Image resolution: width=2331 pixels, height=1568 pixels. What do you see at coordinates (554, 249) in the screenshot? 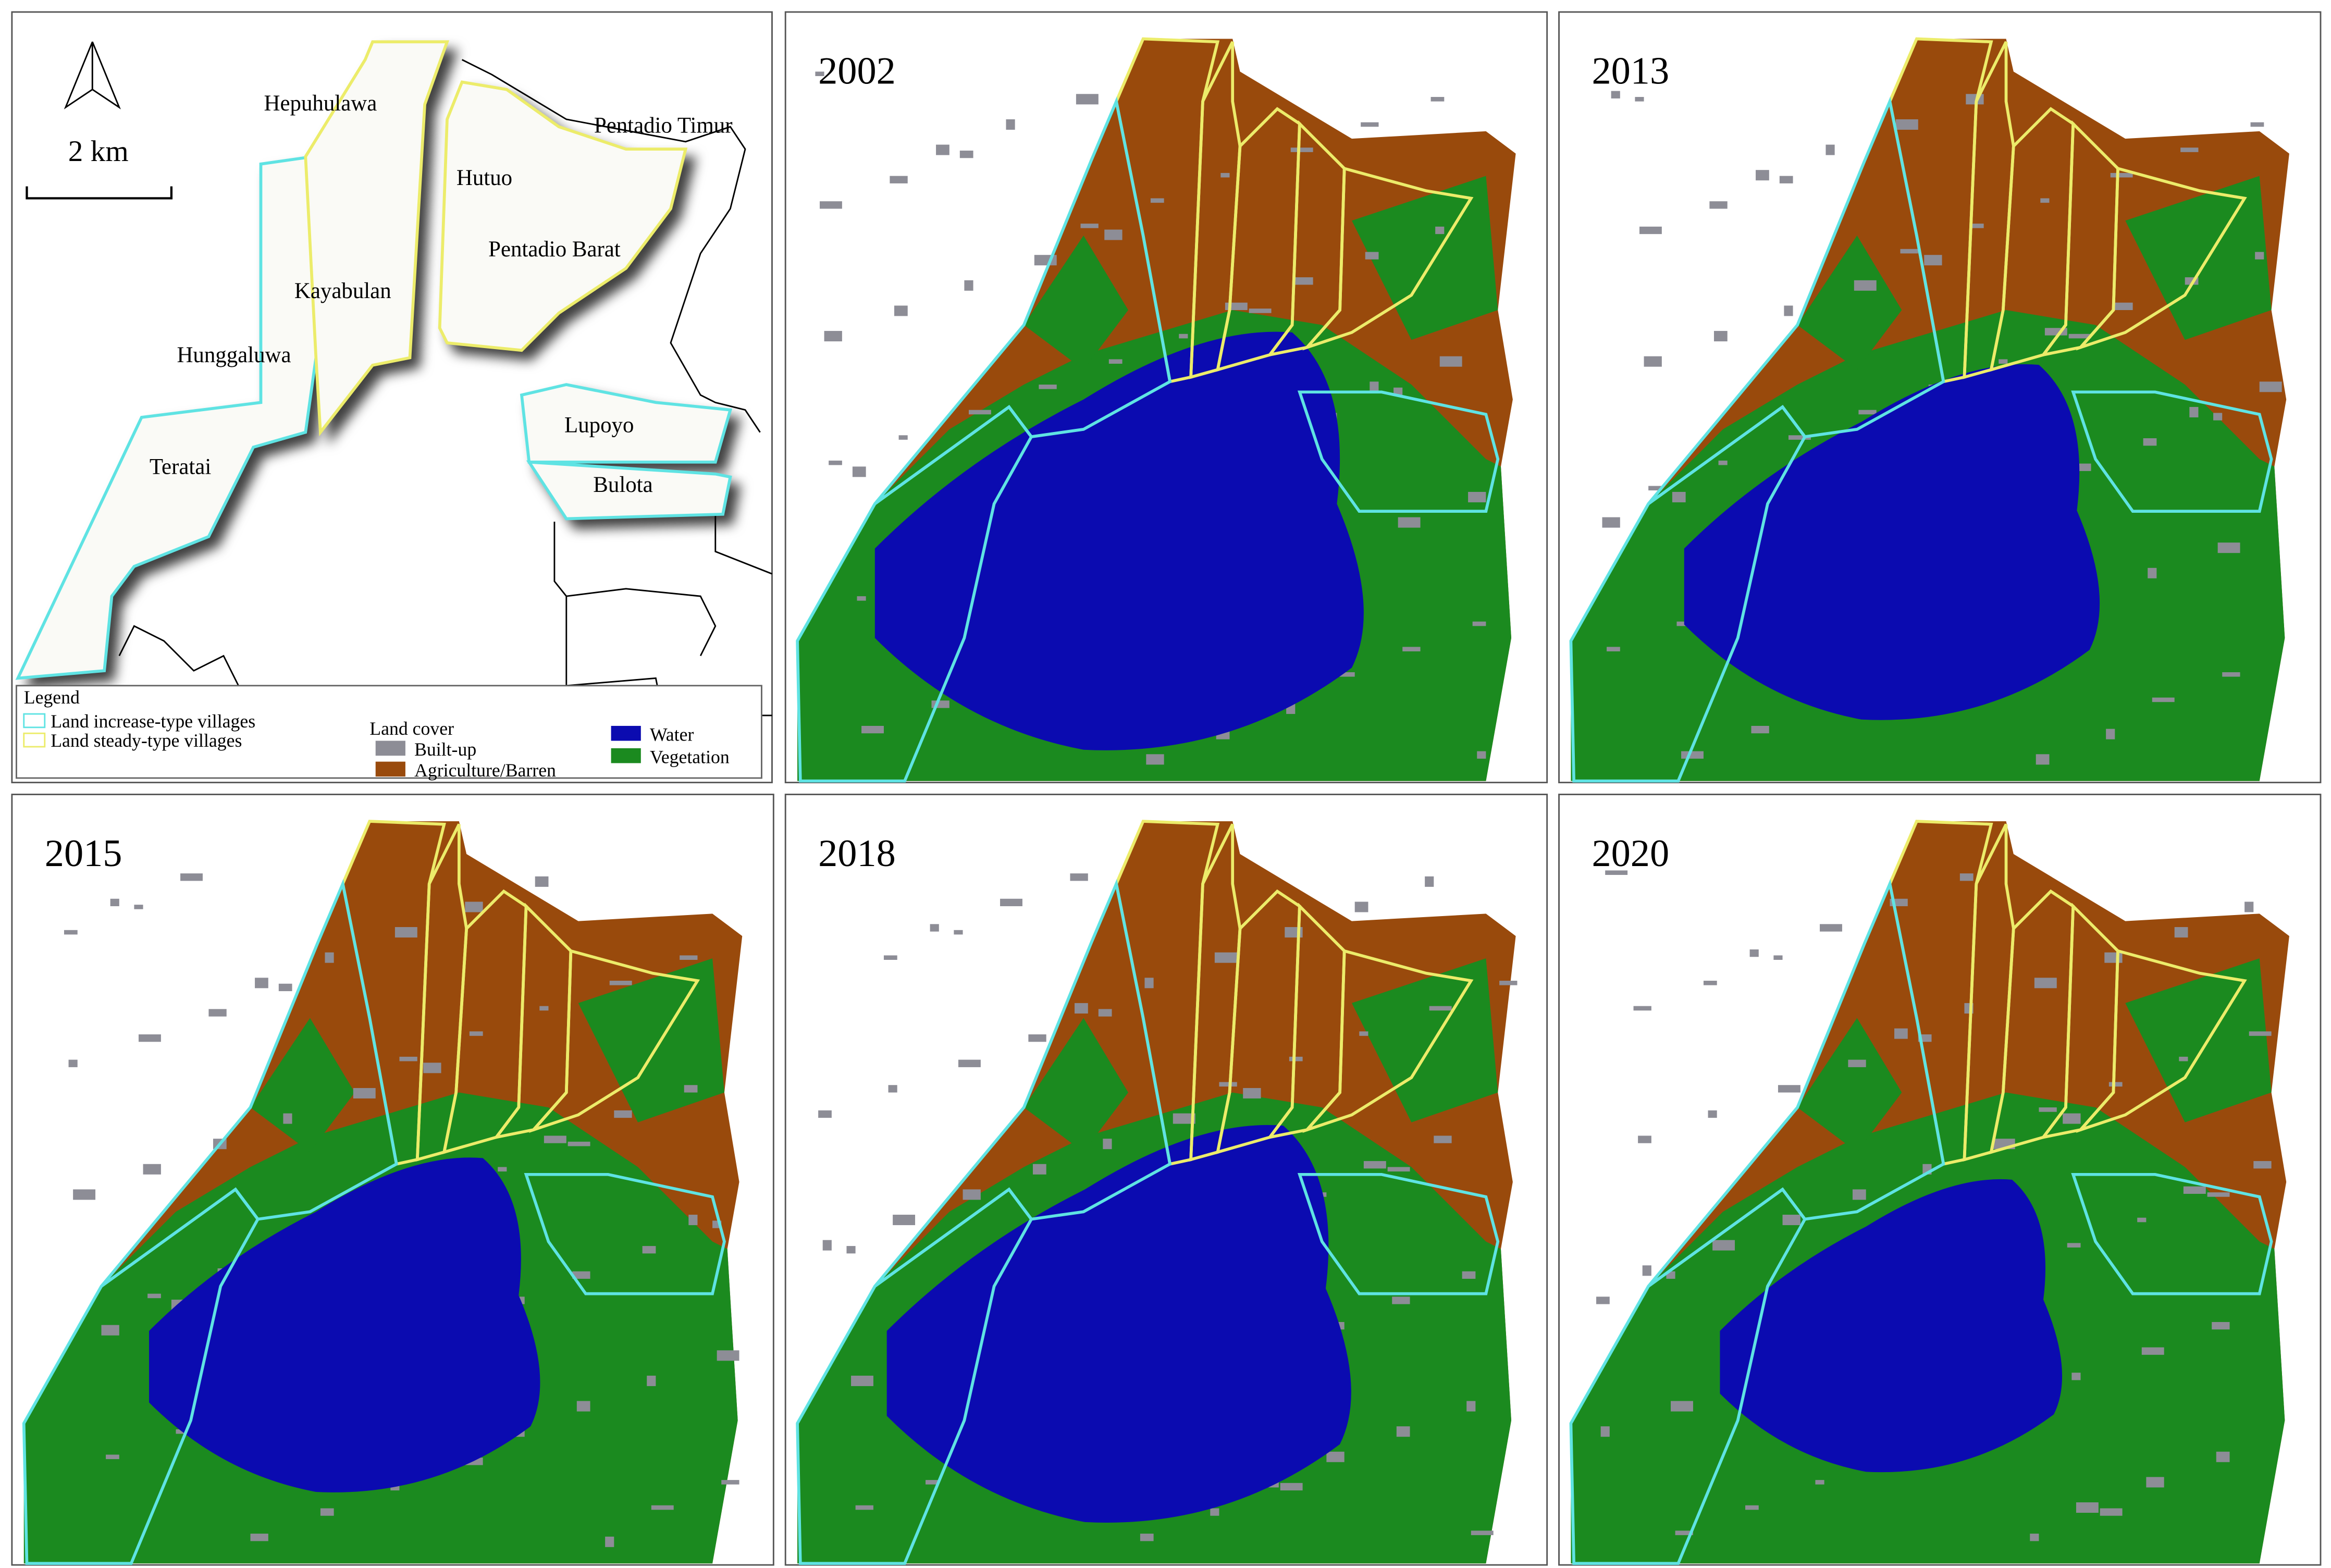
I see `village-label: Pentadio Barat` at bounding box center [554, 249].